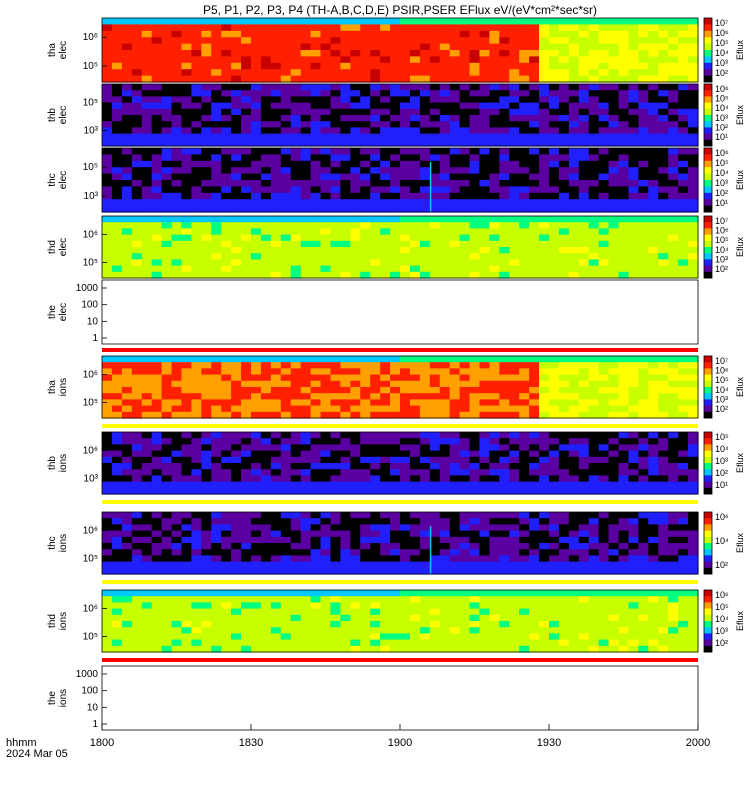 The width and height of the screenshot is (750, 800). I want to click on panel-ytick: 10⁵, so click(90, 263).